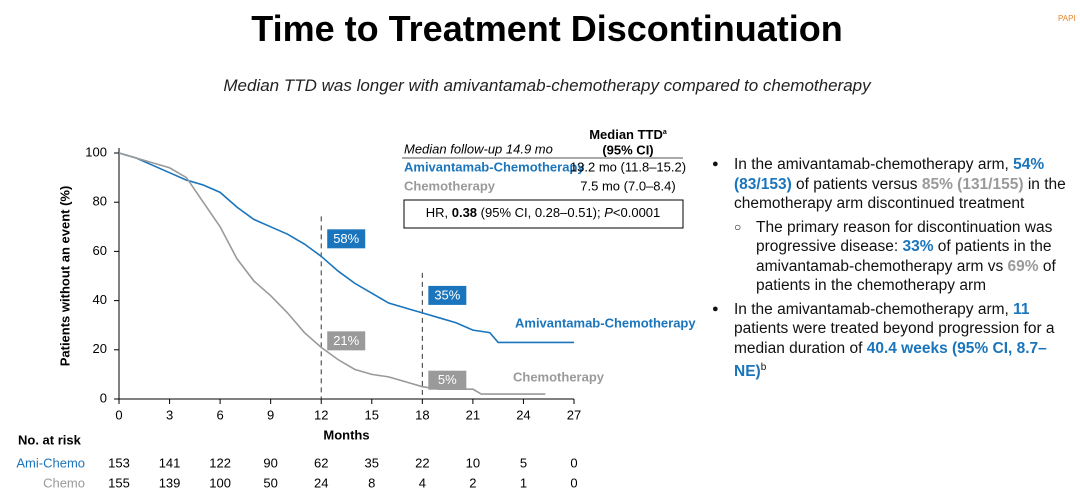 The width and height of the screenshot is (1080, 498). I want to click on x-tick-label: 27, so click(574, 414).